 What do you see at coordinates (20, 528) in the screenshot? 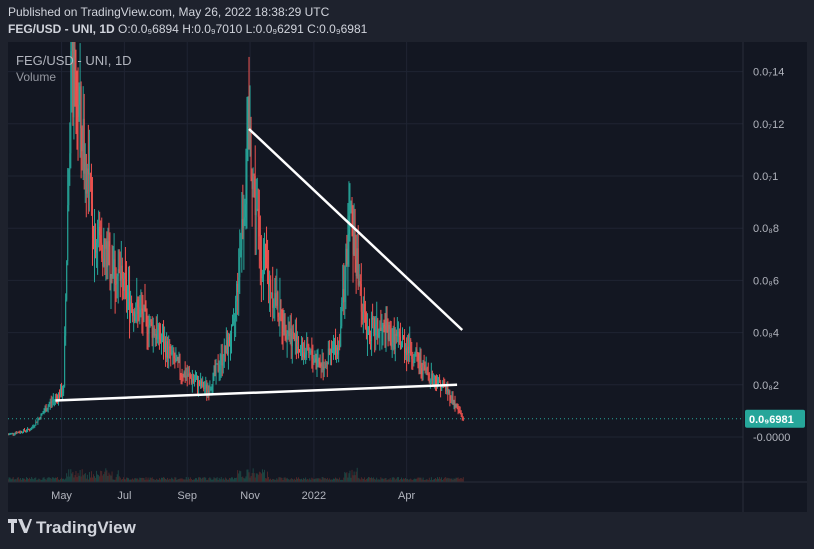
I see `tradingview-logo-icon` at bounding box center [20, 528].